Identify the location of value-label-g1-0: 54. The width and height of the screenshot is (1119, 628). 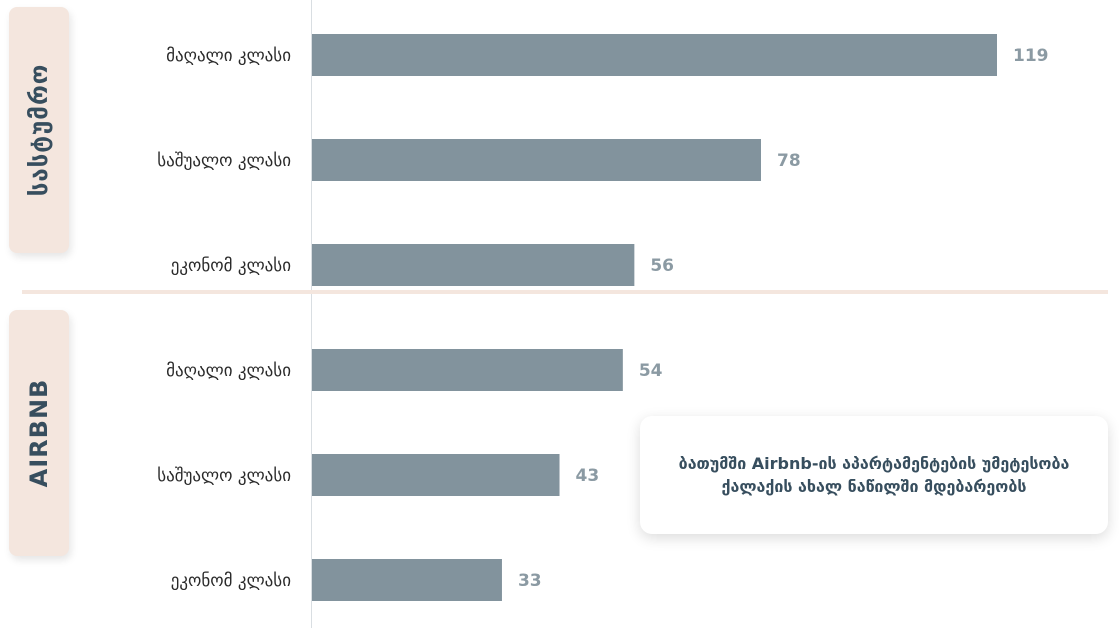
(651, 371).